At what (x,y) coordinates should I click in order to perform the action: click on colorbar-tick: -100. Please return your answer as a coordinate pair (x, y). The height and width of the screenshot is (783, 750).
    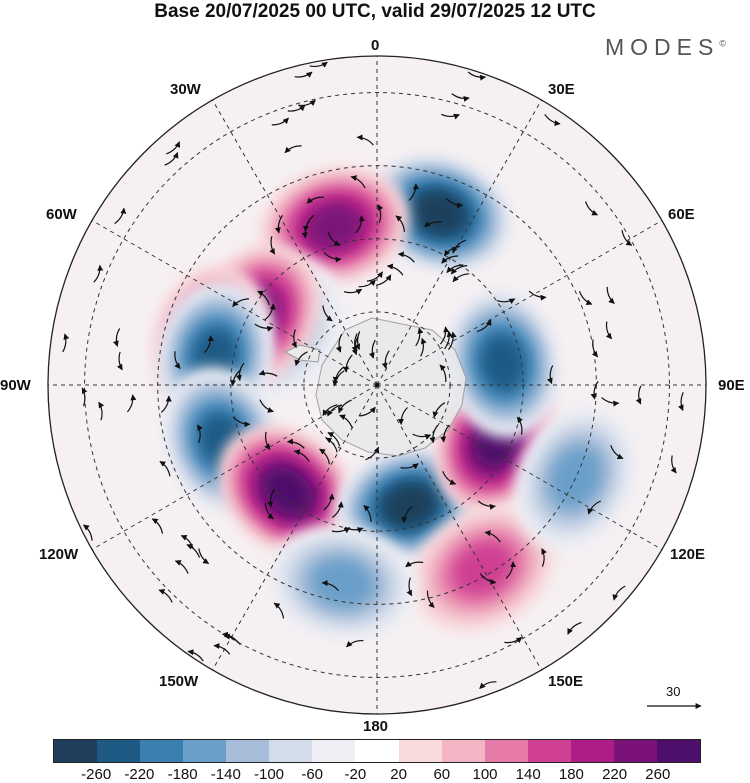
    Looking at the image, I should click on (269, 774).